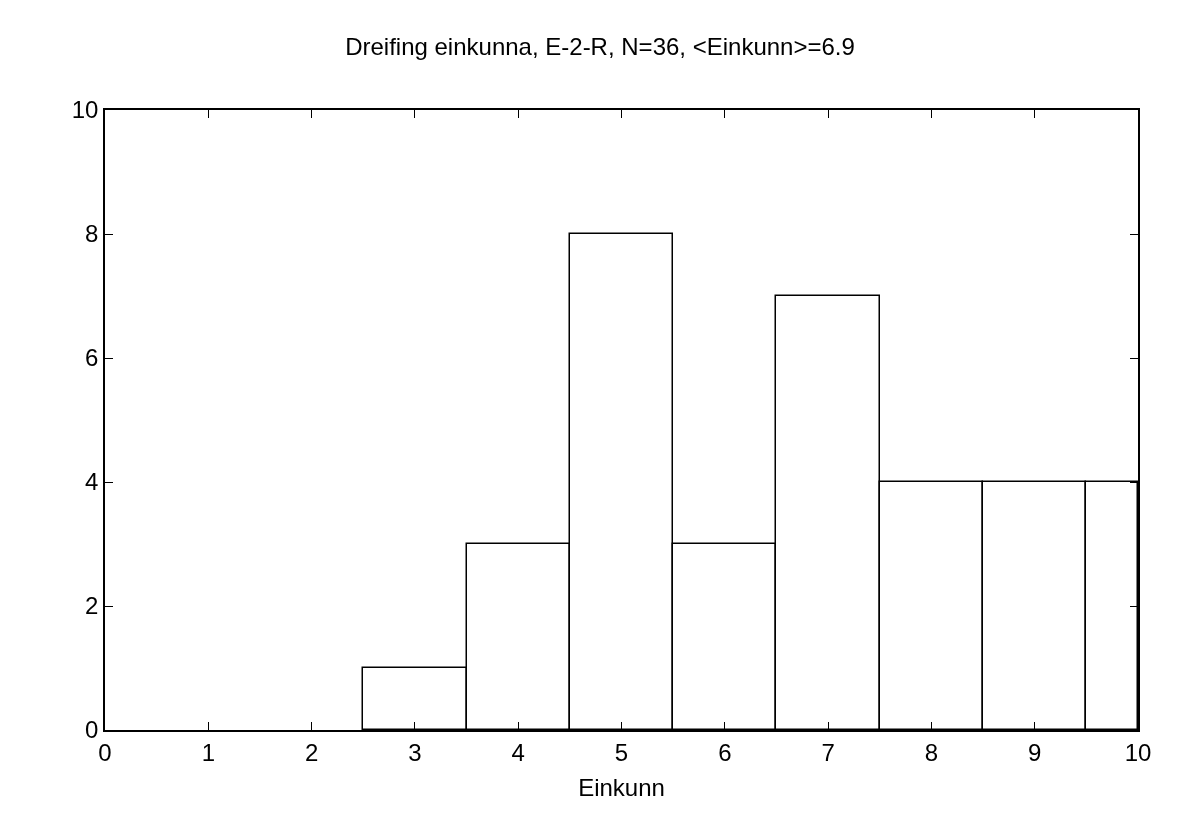 The height and width of the screenshot is (840, 1200). I want to click on y-tick-label: 0, so click(92, 730).